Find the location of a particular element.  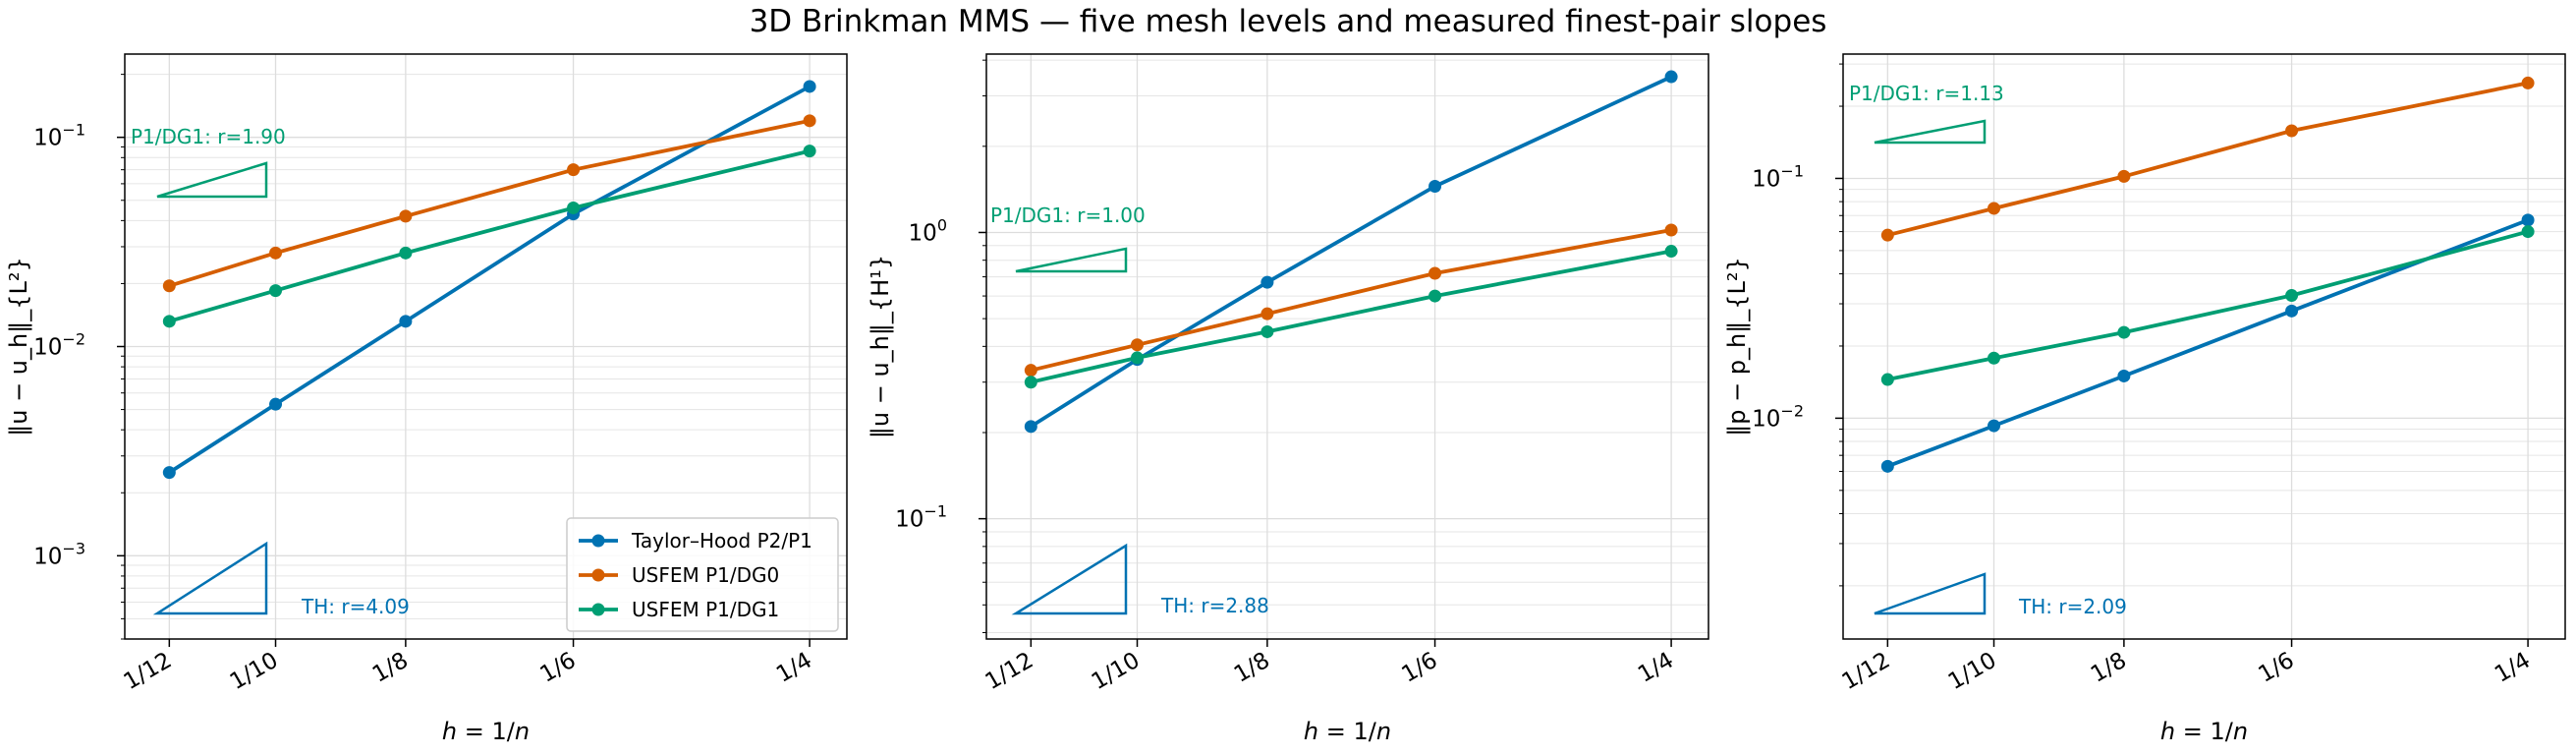

slope-annotation: P1/DG1: r=1.13 is located at coordinates (1926, 93).